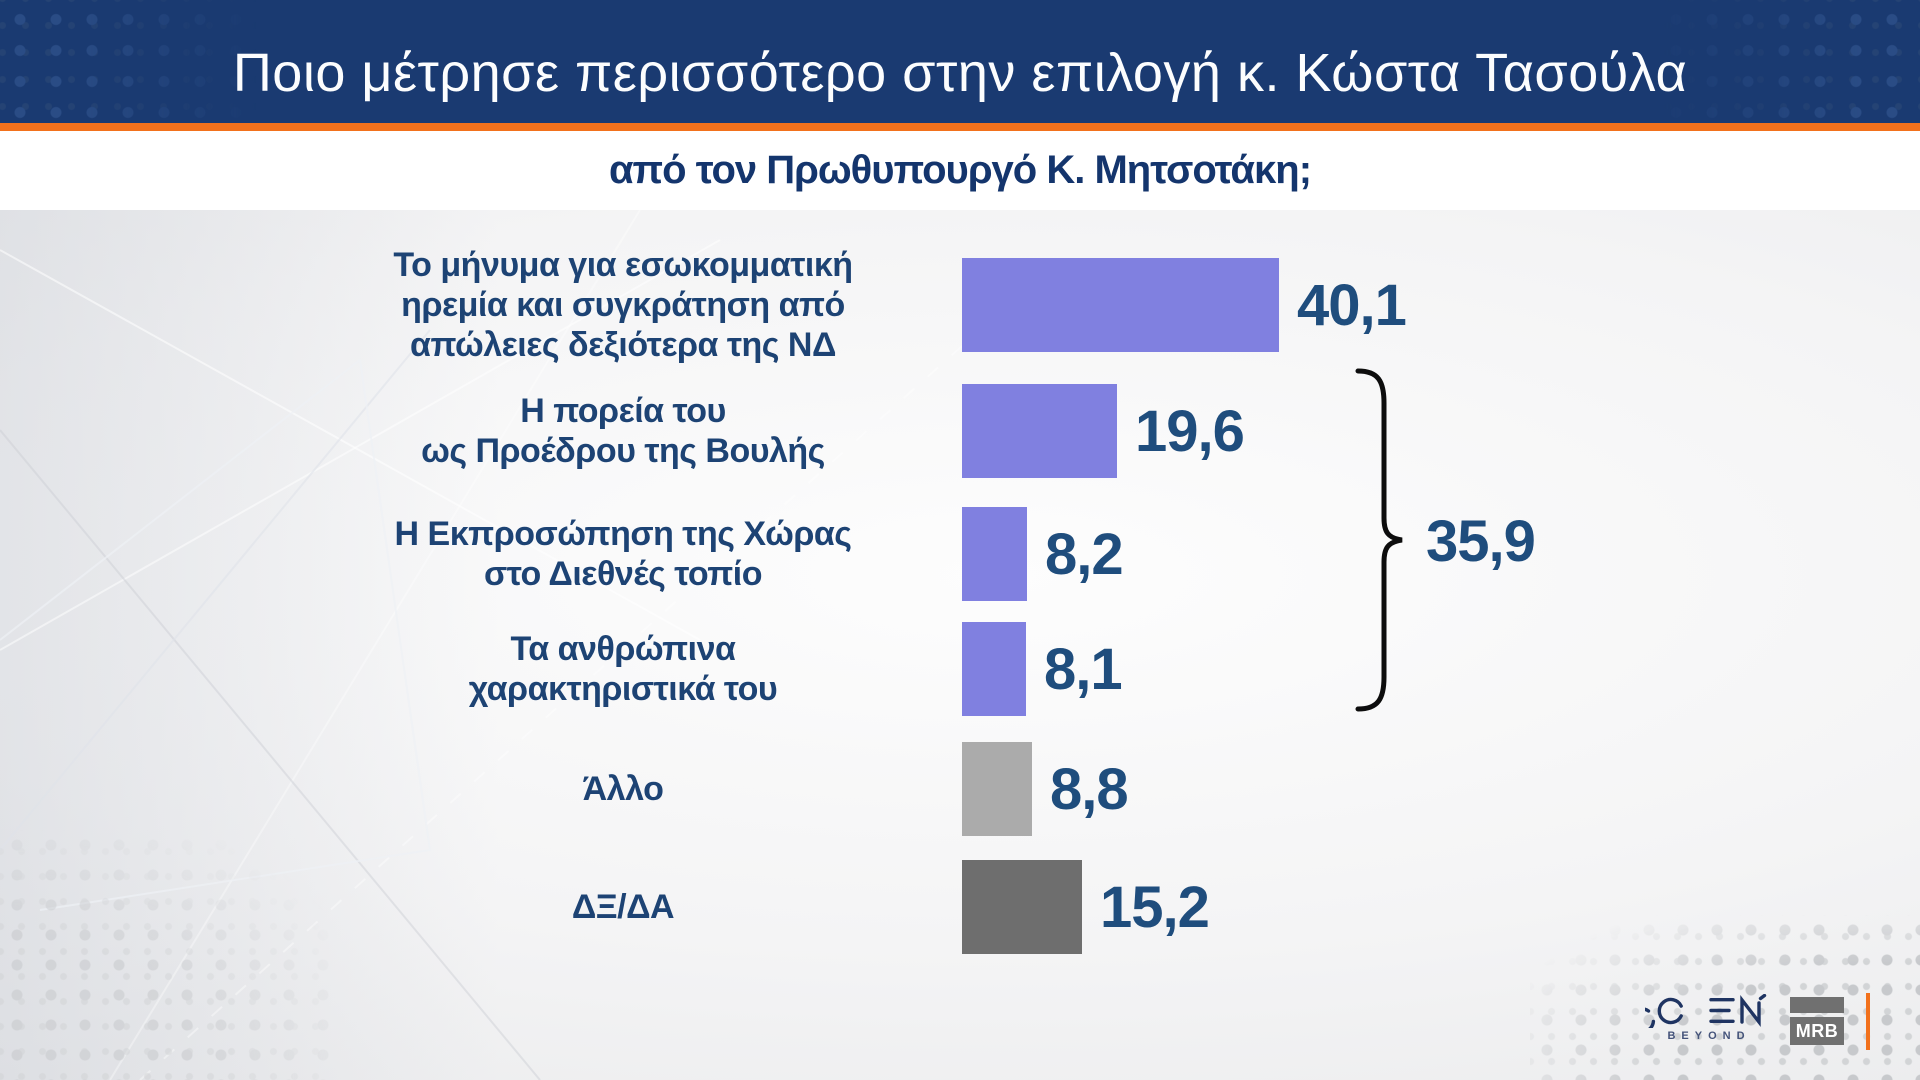  I want to click on bar-value: 8,8, so click(1089, 789).